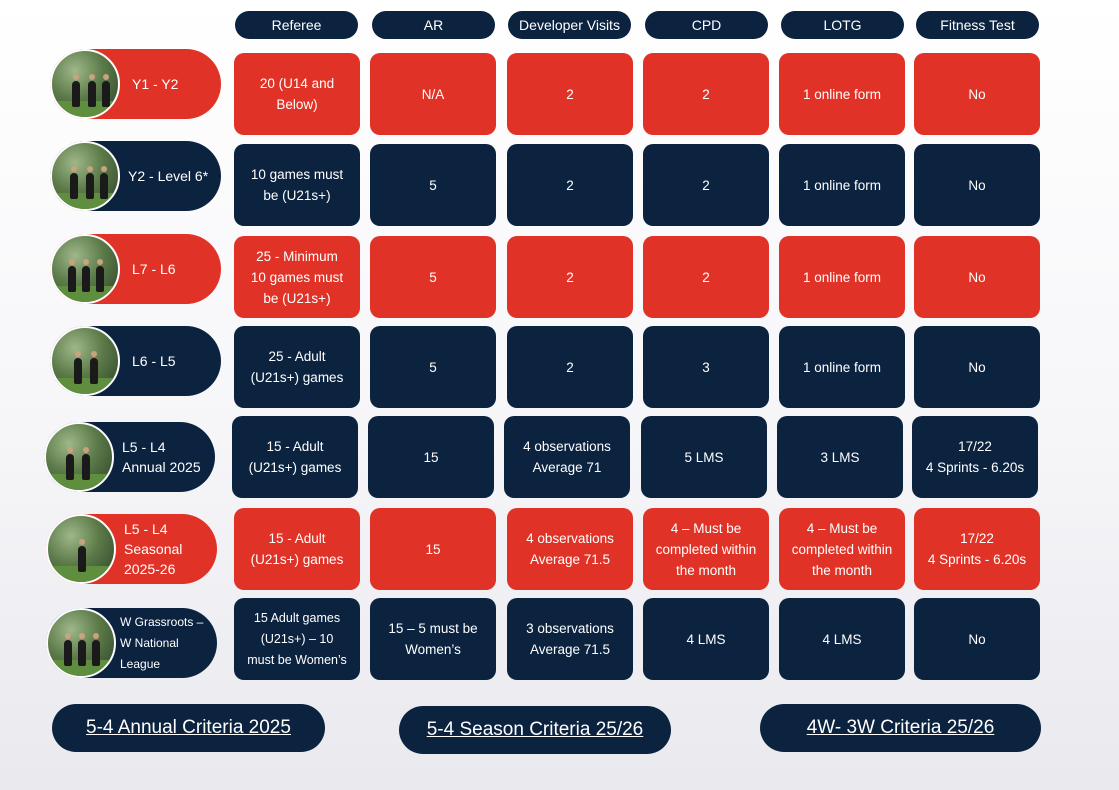 The width and height of the screenshot is (1119, 790). I want to click on cell-r0-cpd: 2, so click(706, 94).